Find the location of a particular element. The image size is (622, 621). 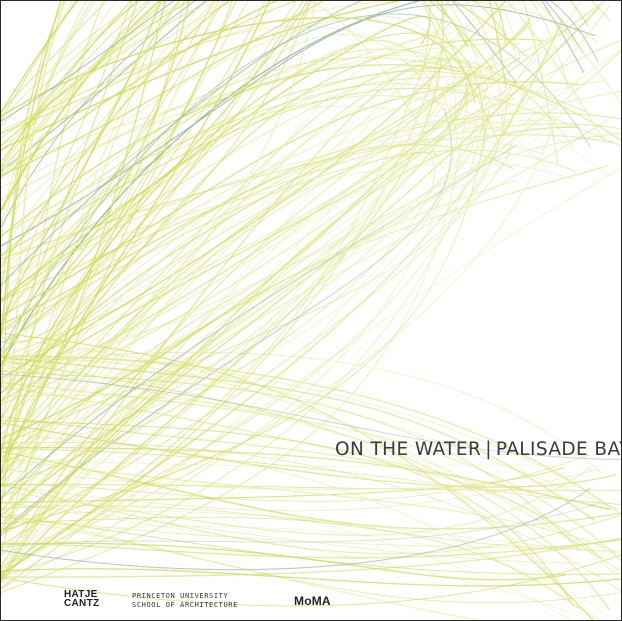

hatje-line: HATJE is located at coordinates (81, 594).